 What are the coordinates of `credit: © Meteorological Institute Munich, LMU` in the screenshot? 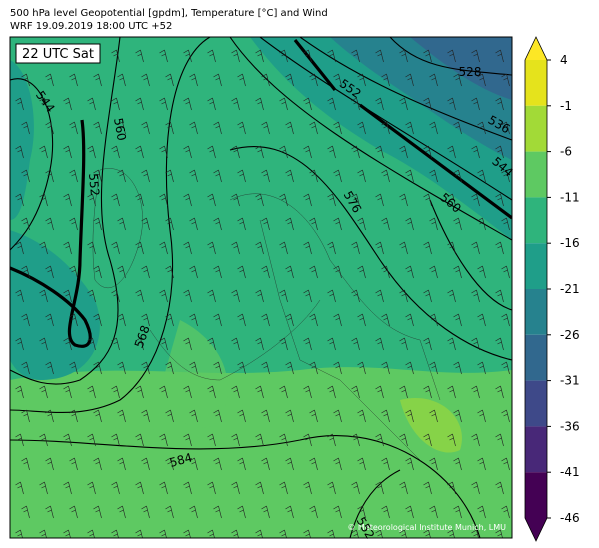 It's located at (426, 527).